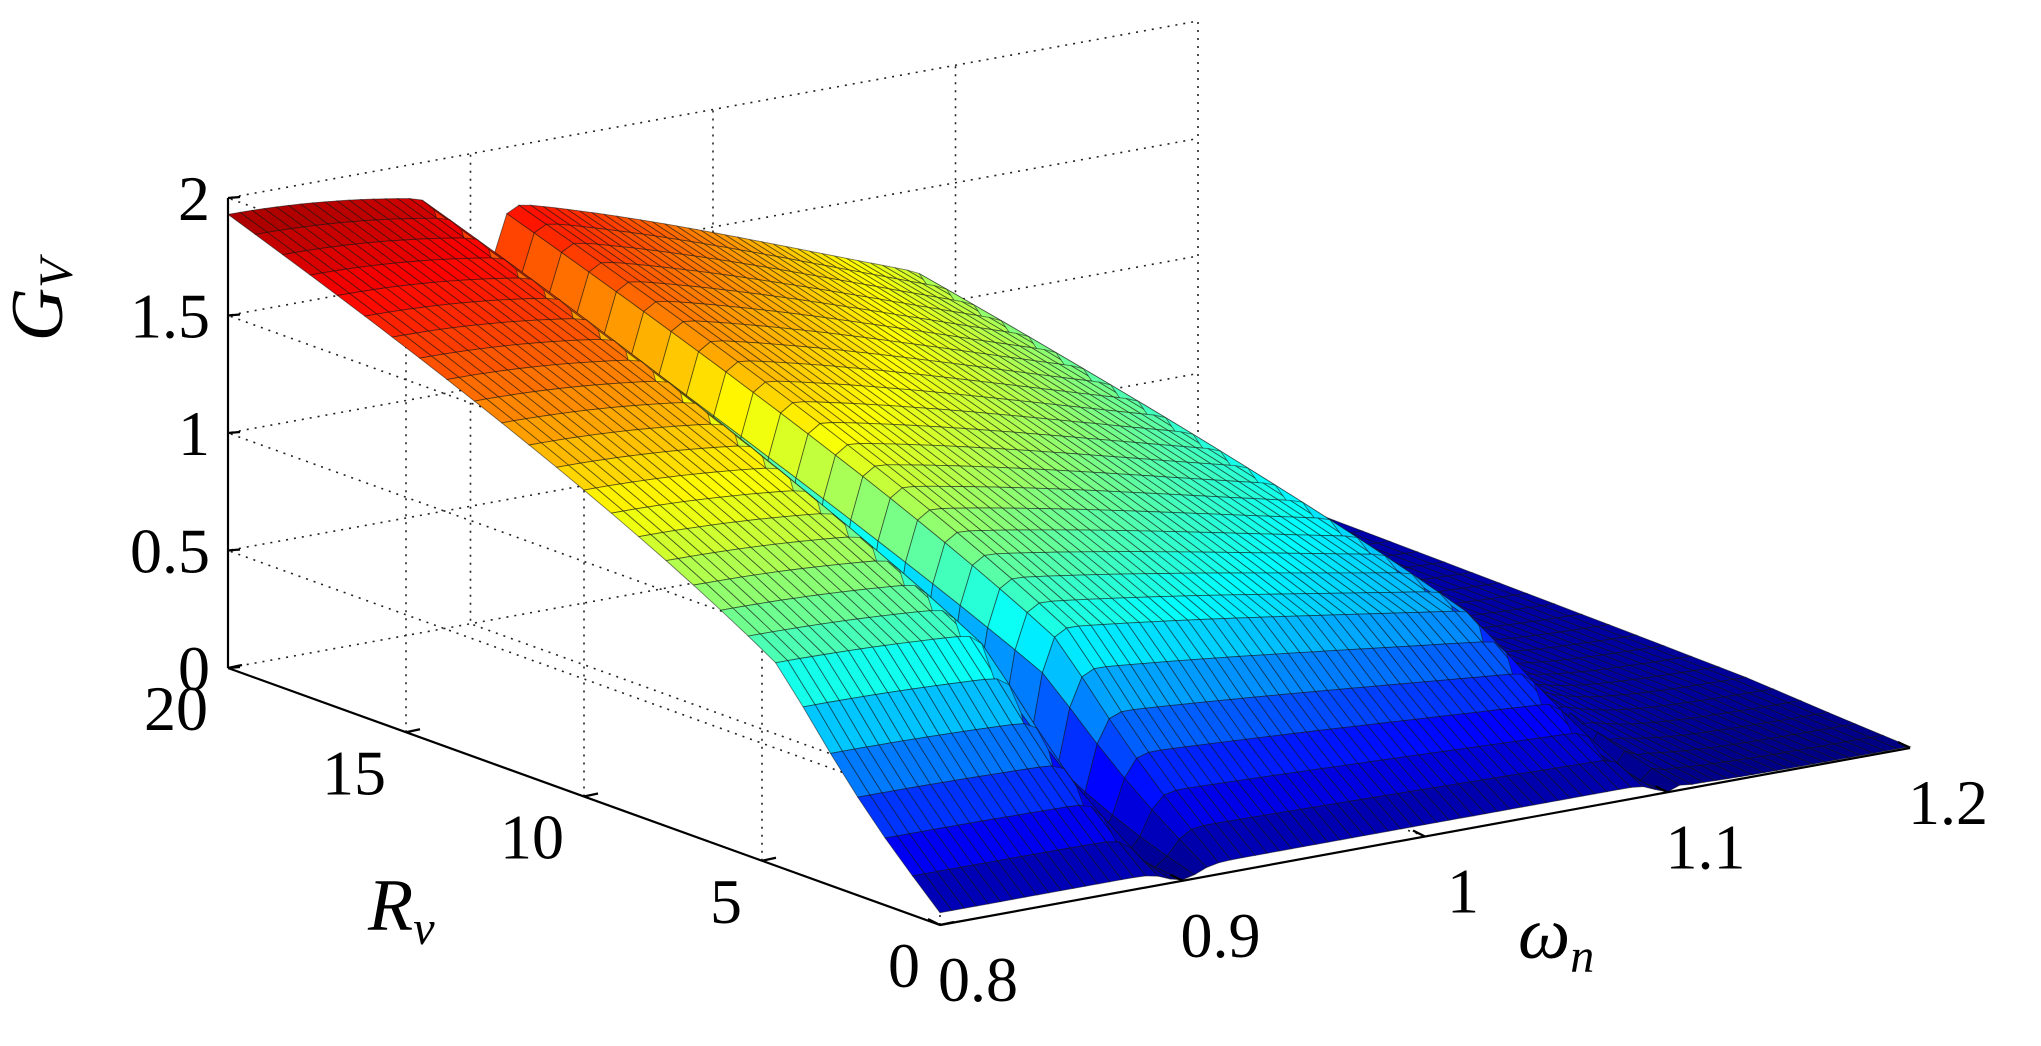  What do you see at coordinates (39, 314) in the screenshot?
I see `z-axis-label-main: G` at bounding box center [39, 314].